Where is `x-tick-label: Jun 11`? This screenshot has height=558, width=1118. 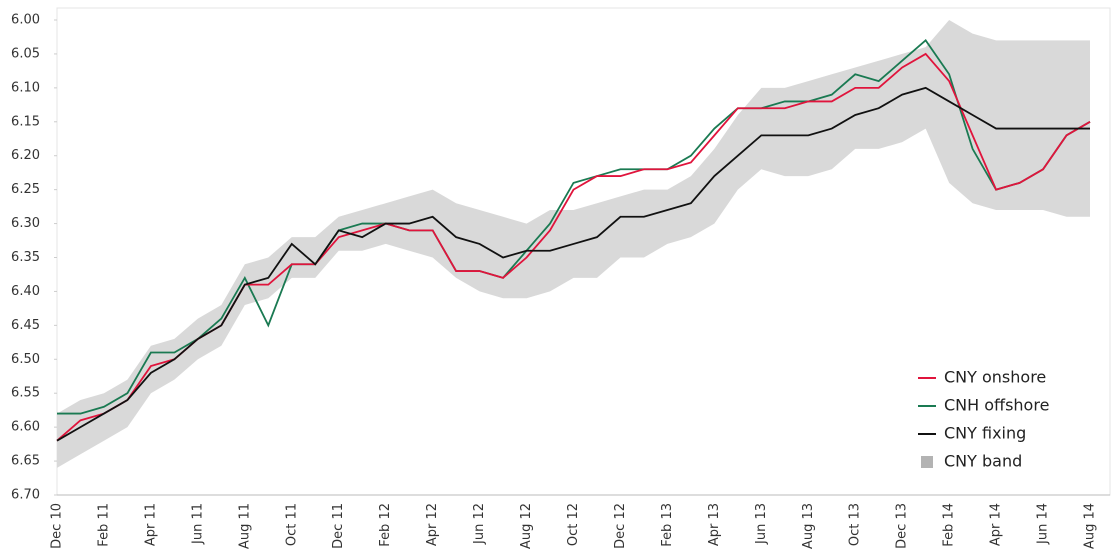 x-tick-label: Jun 11 is located at coordinates (197, 524).